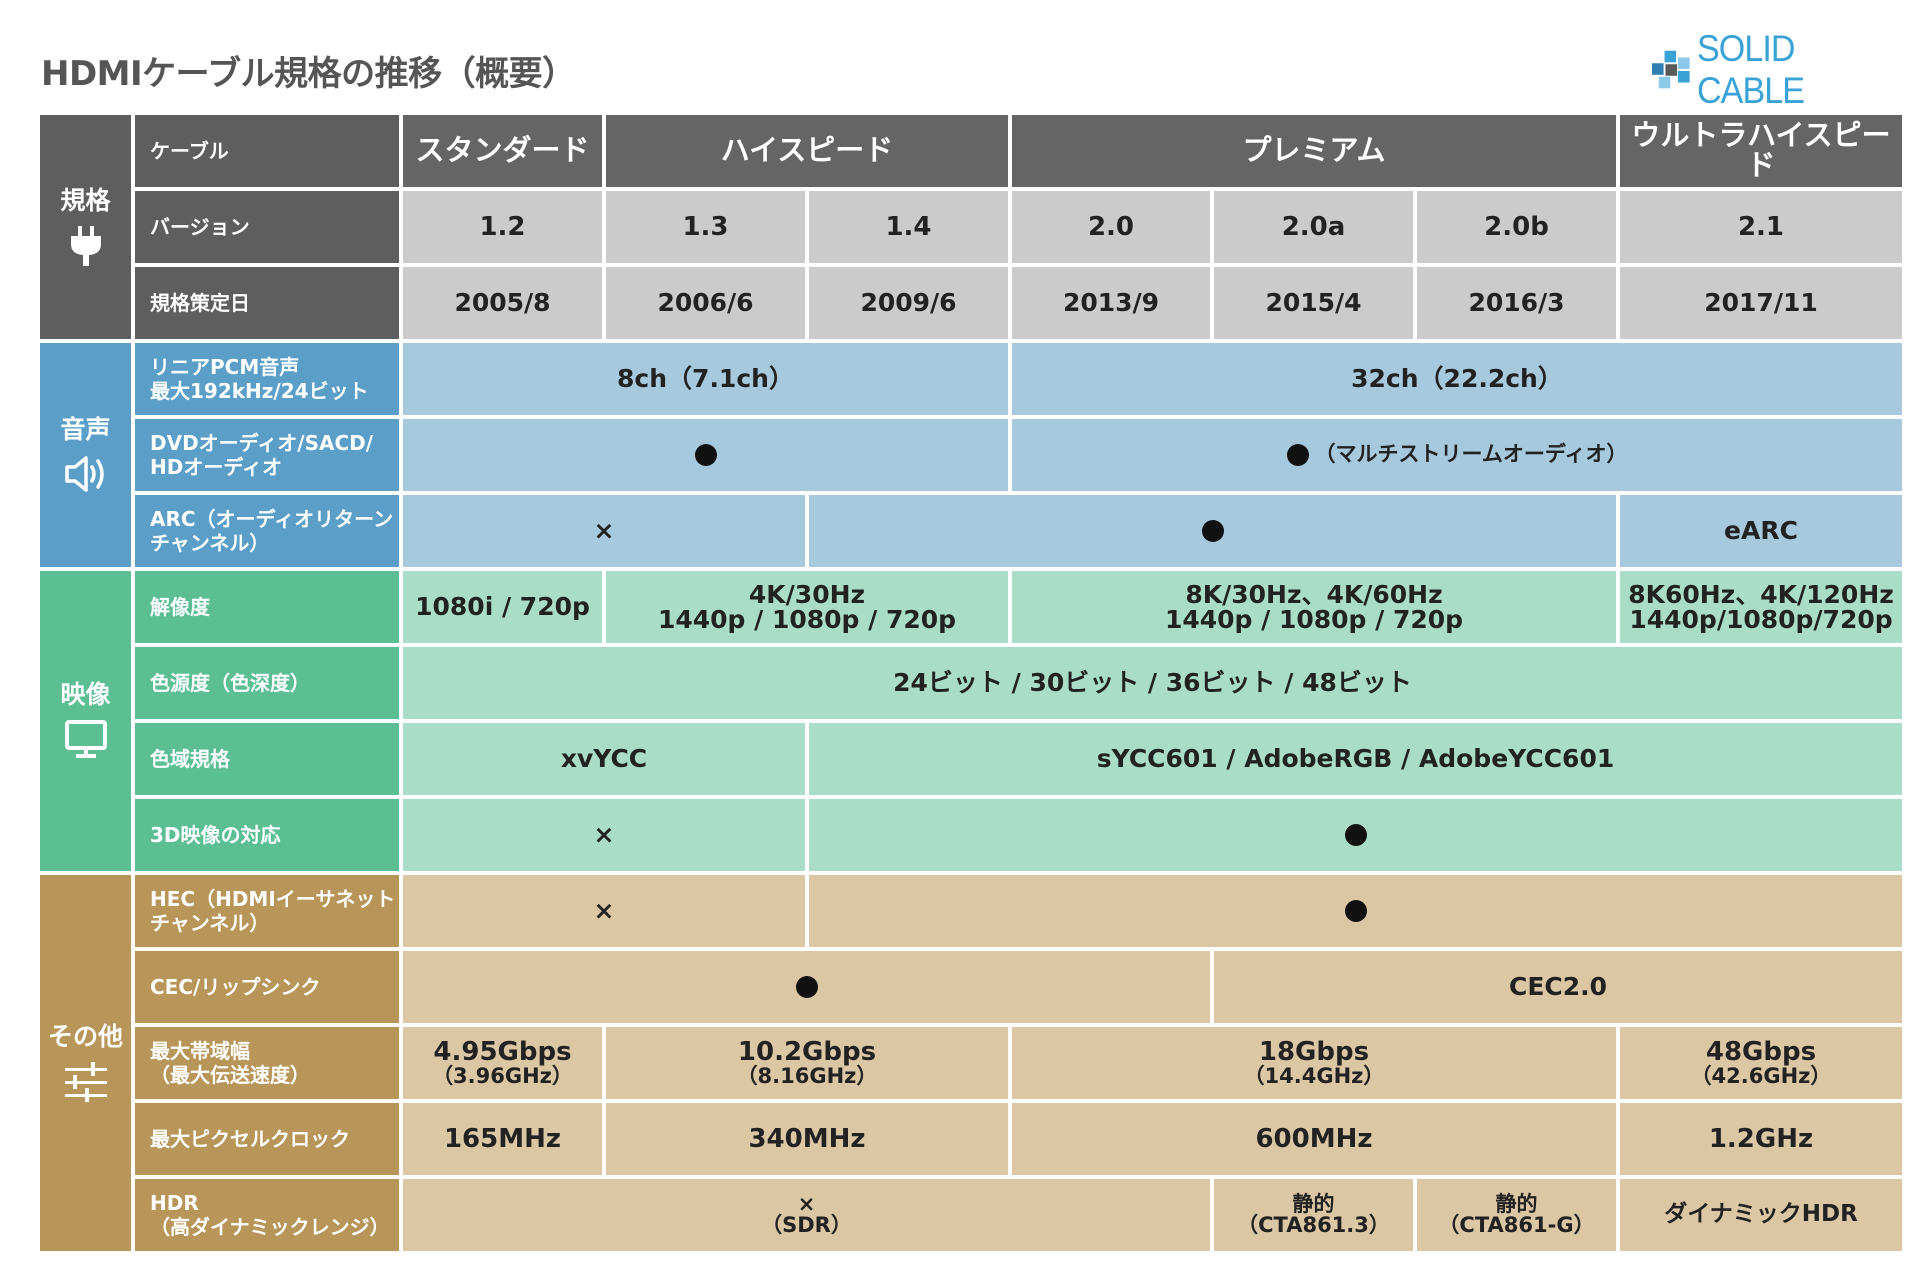 This screenshot has height=1280, width=1920. I want to click on resolution-value: 8K/30Hz、4K/60Hz 1440p / 1080p / 720p, so click(1314, 607).